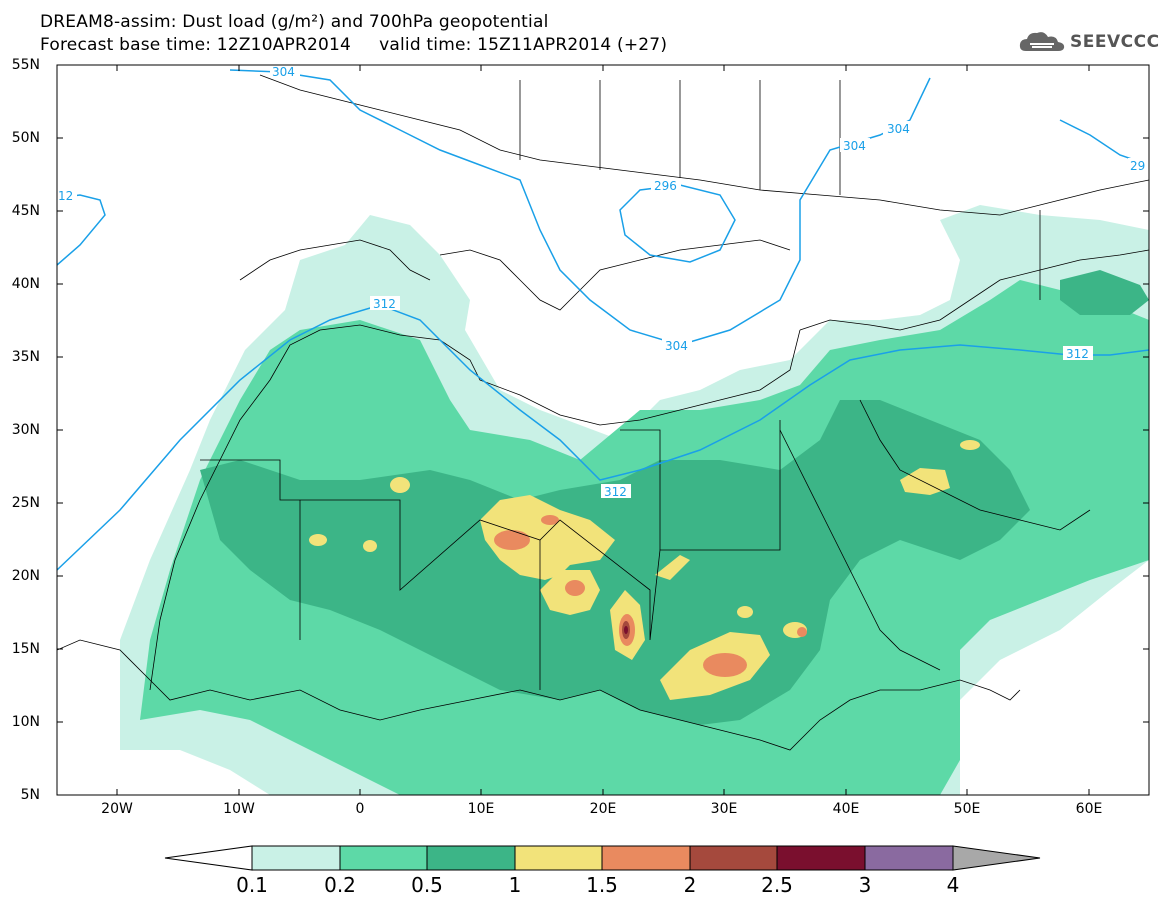 The width and height of the screenshot is (1165, 907). What do you see at coordinates (25, 430) in the screenshot?
I see `lat-label: 30N` at bounding box center [25, 430].